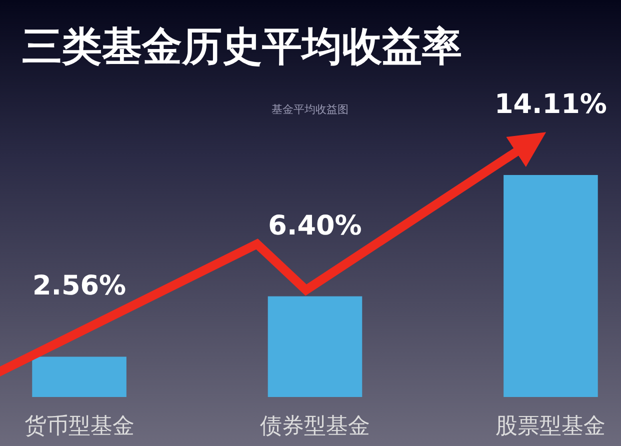 This screenshot has height=446, width=621. What do you see at coordinates (315, 226) in the screenshot?
I see `data-label: 6.40%` at bounding box center [315, 226].